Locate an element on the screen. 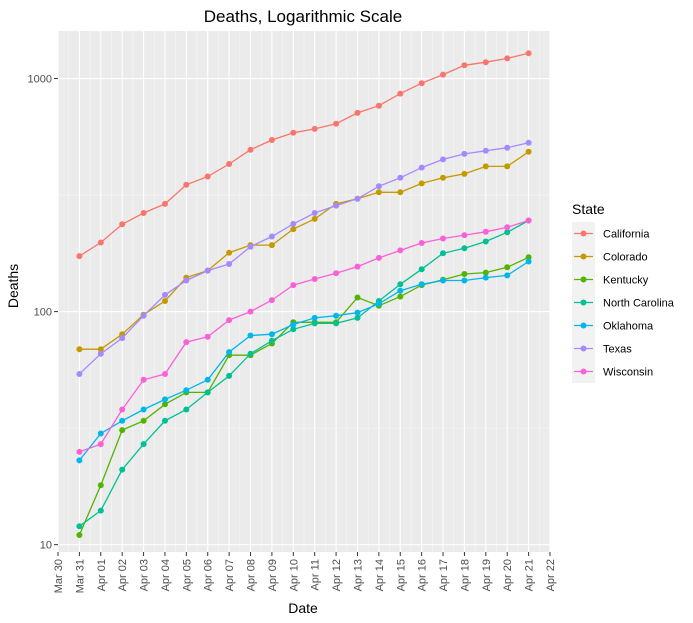  x-tick-label: Apr 19 is located at coordinates (487, 575).